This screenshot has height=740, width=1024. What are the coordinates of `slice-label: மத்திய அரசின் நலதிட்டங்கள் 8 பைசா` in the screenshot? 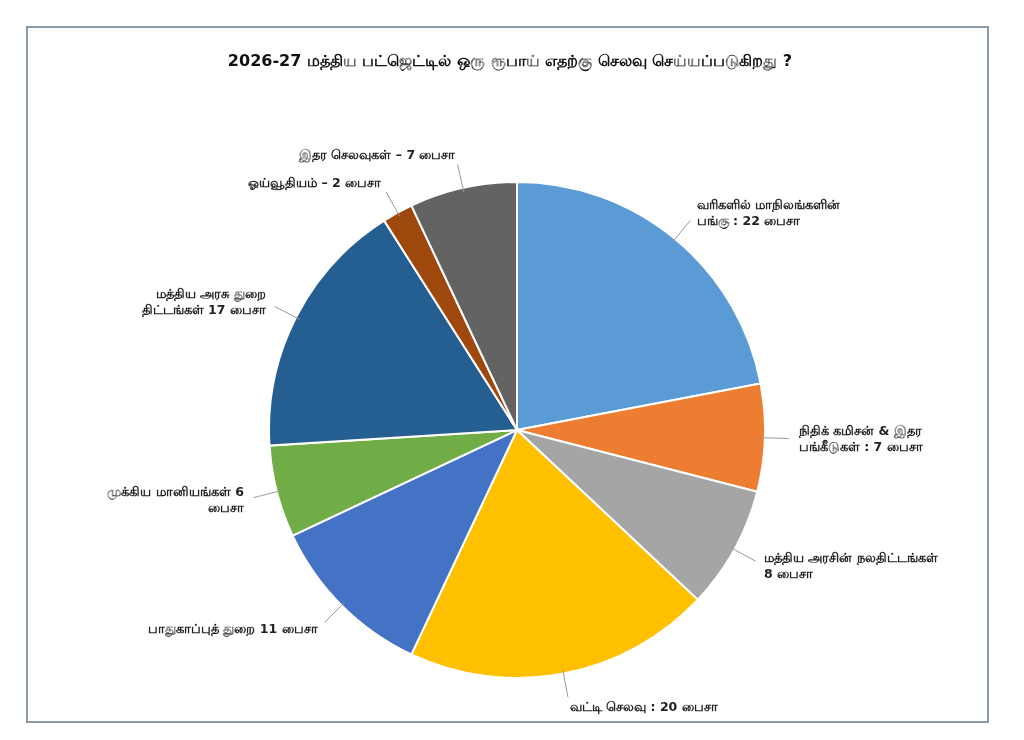 It's located at (851, 565).